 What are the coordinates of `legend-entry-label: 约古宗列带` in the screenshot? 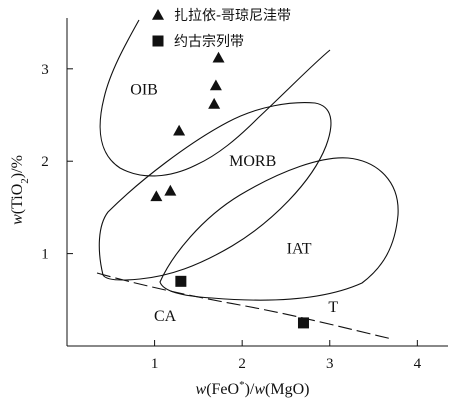 It's located at (209, 42).